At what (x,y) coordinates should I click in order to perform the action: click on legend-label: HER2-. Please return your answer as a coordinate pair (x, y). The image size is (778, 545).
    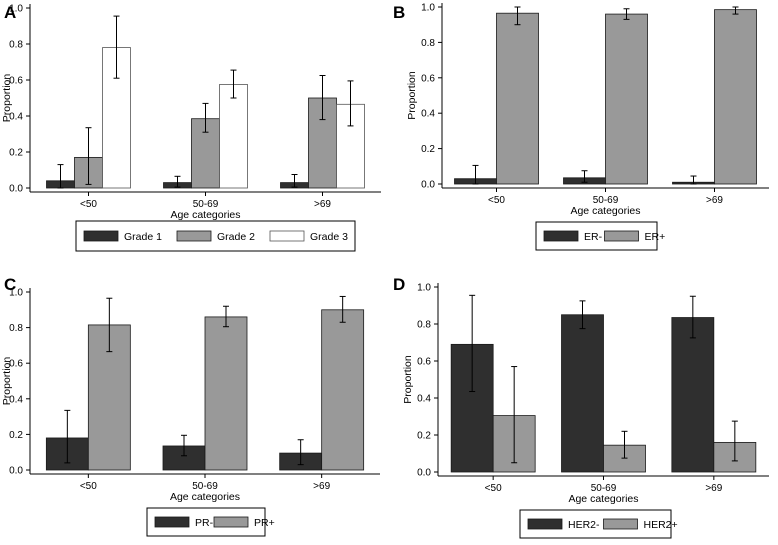
    Looking at the image, I should click on (584, 525).